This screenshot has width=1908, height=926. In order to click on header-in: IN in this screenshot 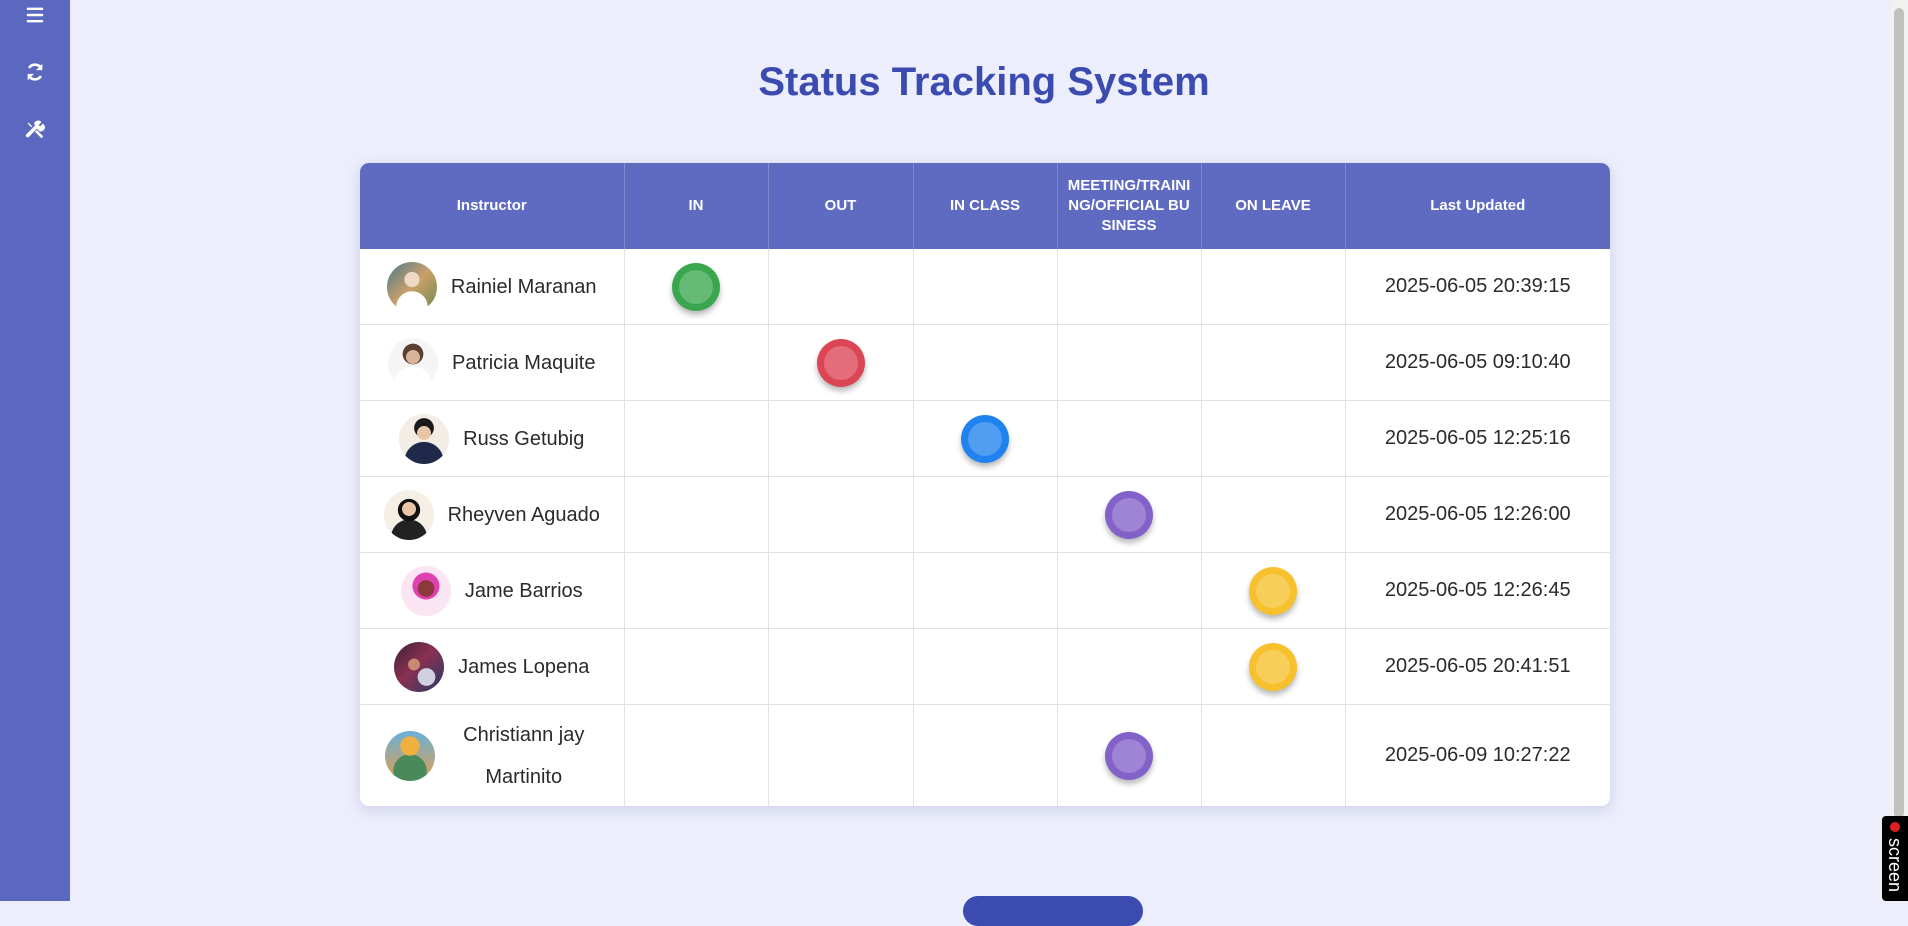, I will do `click(696, 206)`.